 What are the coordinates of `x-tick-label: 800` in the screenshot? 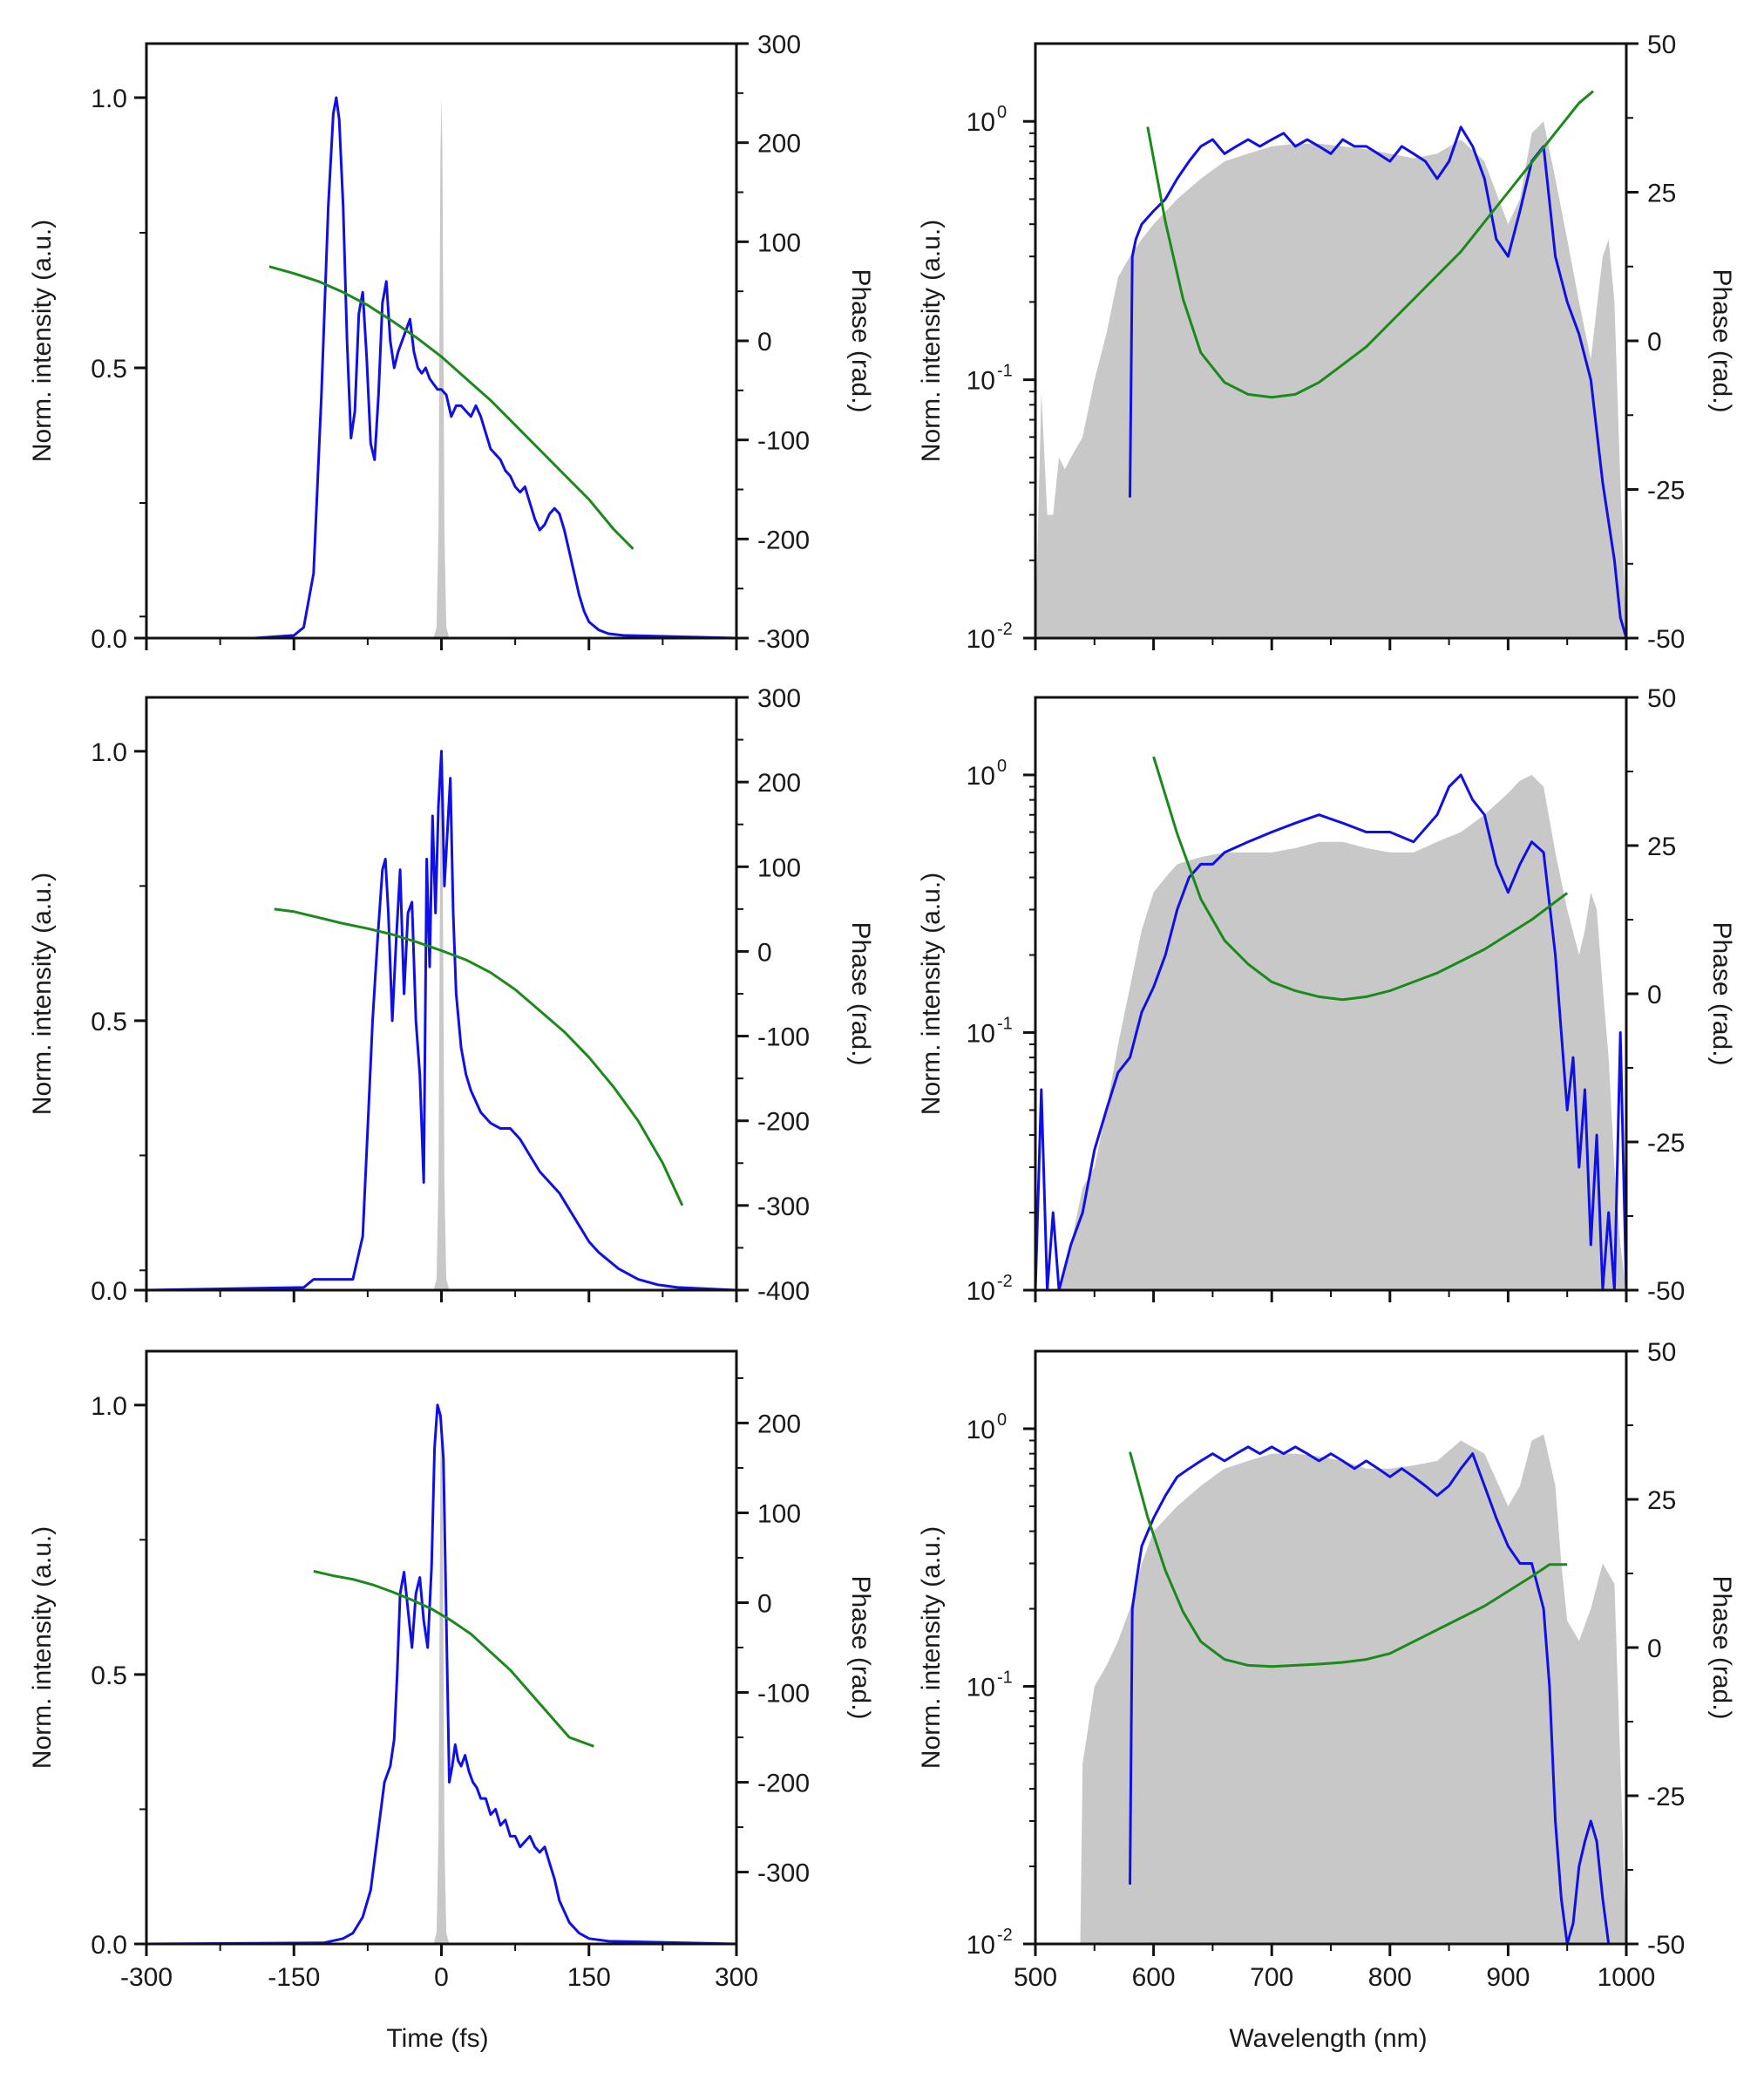 It's located at (1390, 1977).